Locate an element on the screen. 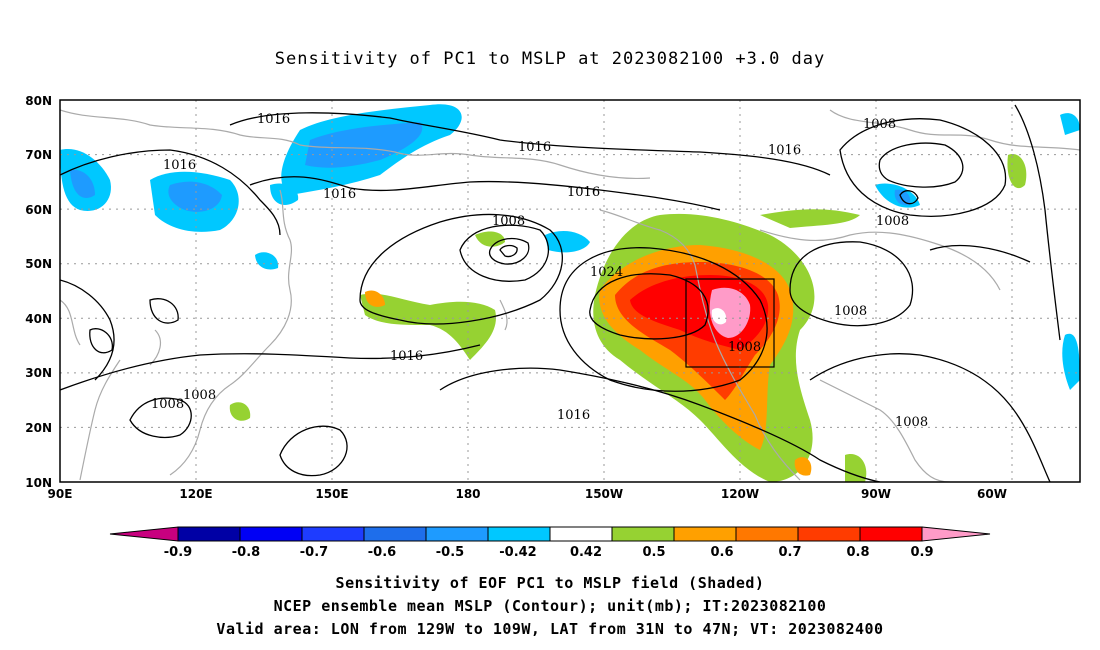  colorbar-tick: -0.6 is located at coordinates (382, 552).